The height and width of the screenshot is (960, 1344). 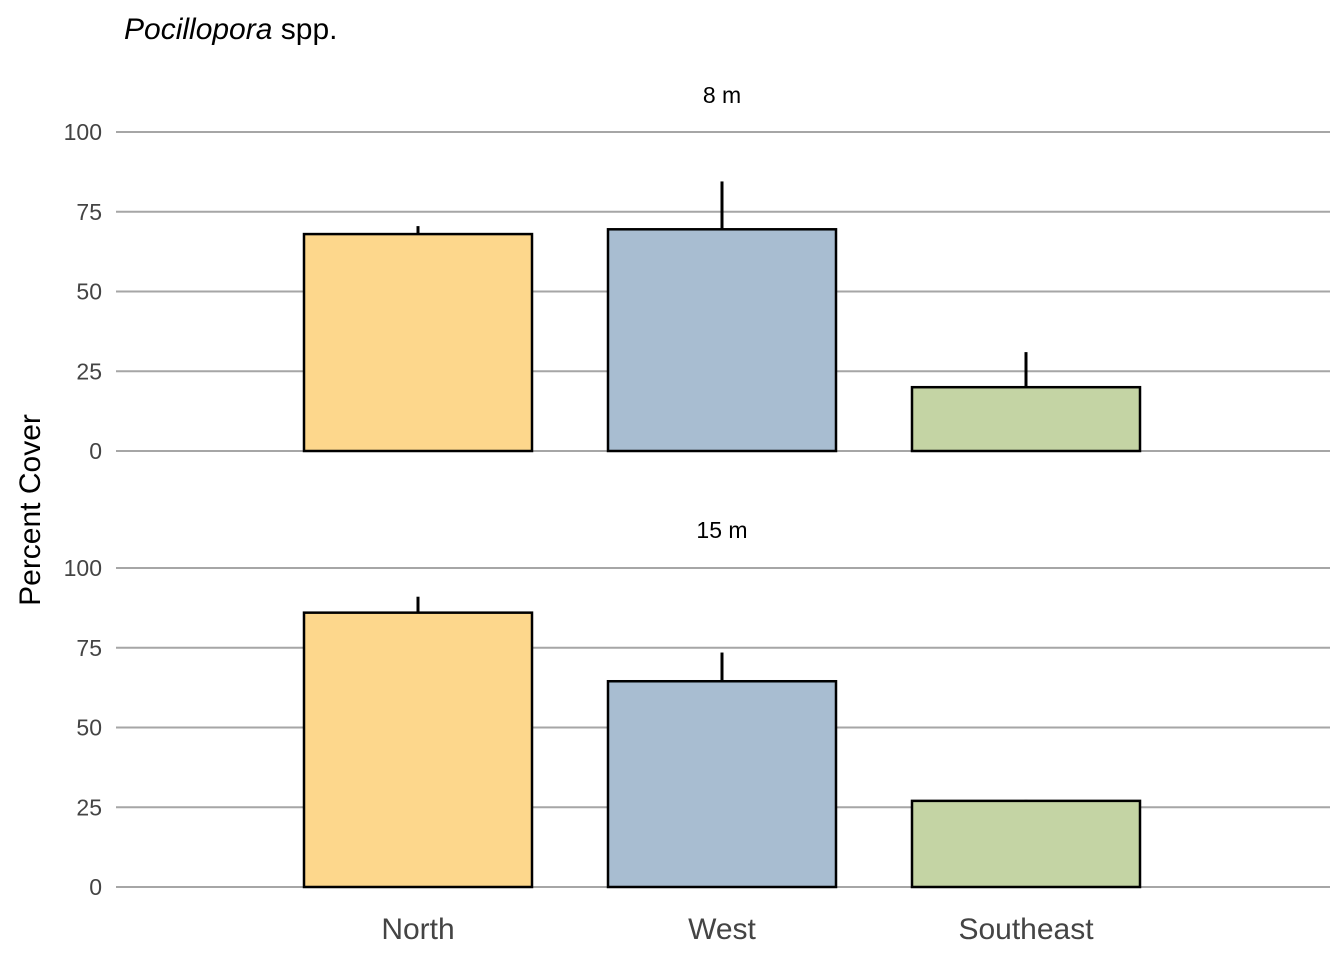 What do you see at coordinates (417, 929) in the screenshot?
I see `x-tick-label: North` at bounding box center [417, 929].